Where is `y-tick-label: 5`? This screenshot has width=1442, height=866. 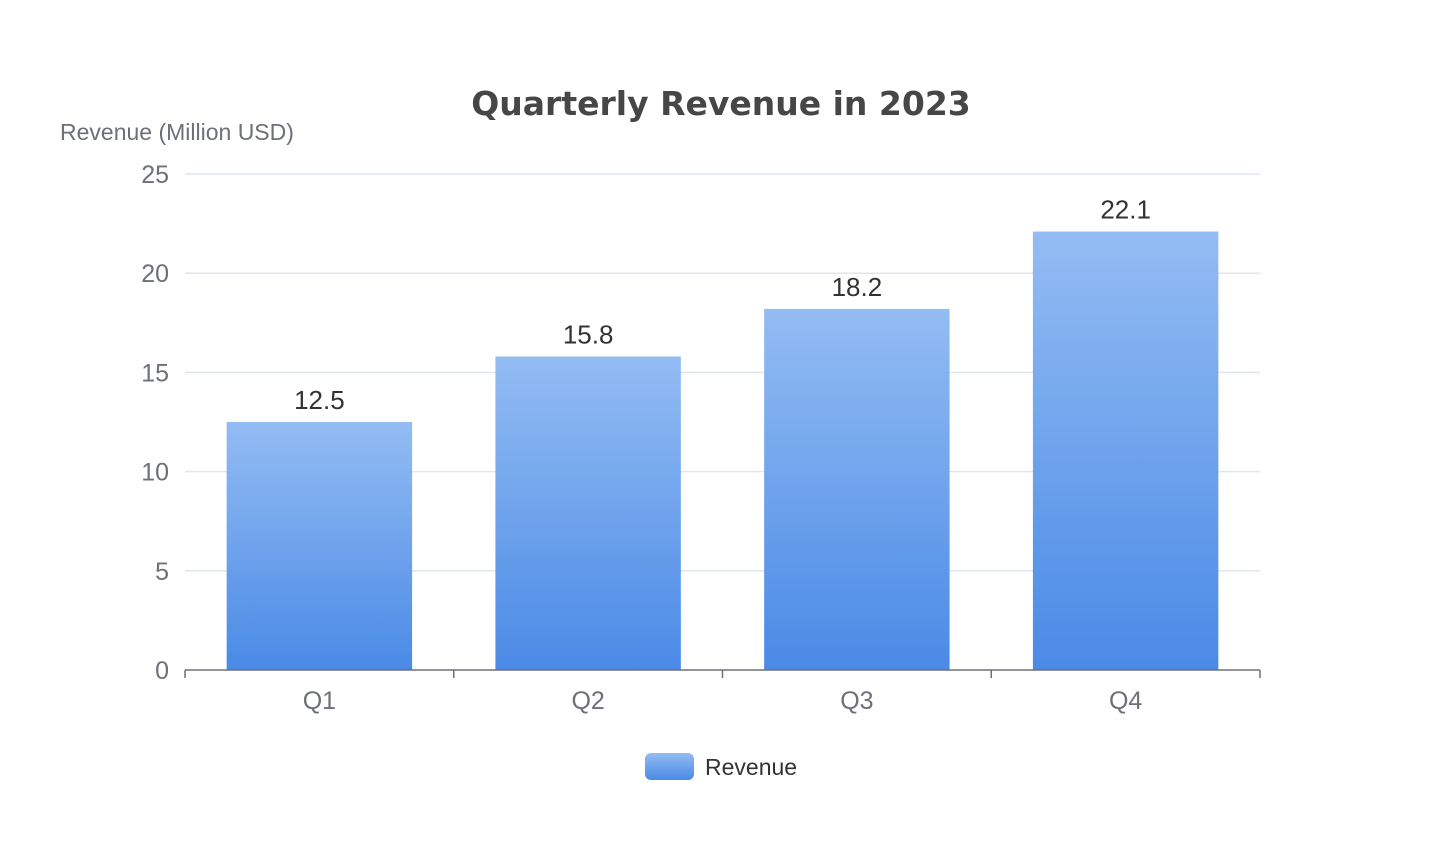
y-tick-label: 5 is located at coordinates (162, 572).